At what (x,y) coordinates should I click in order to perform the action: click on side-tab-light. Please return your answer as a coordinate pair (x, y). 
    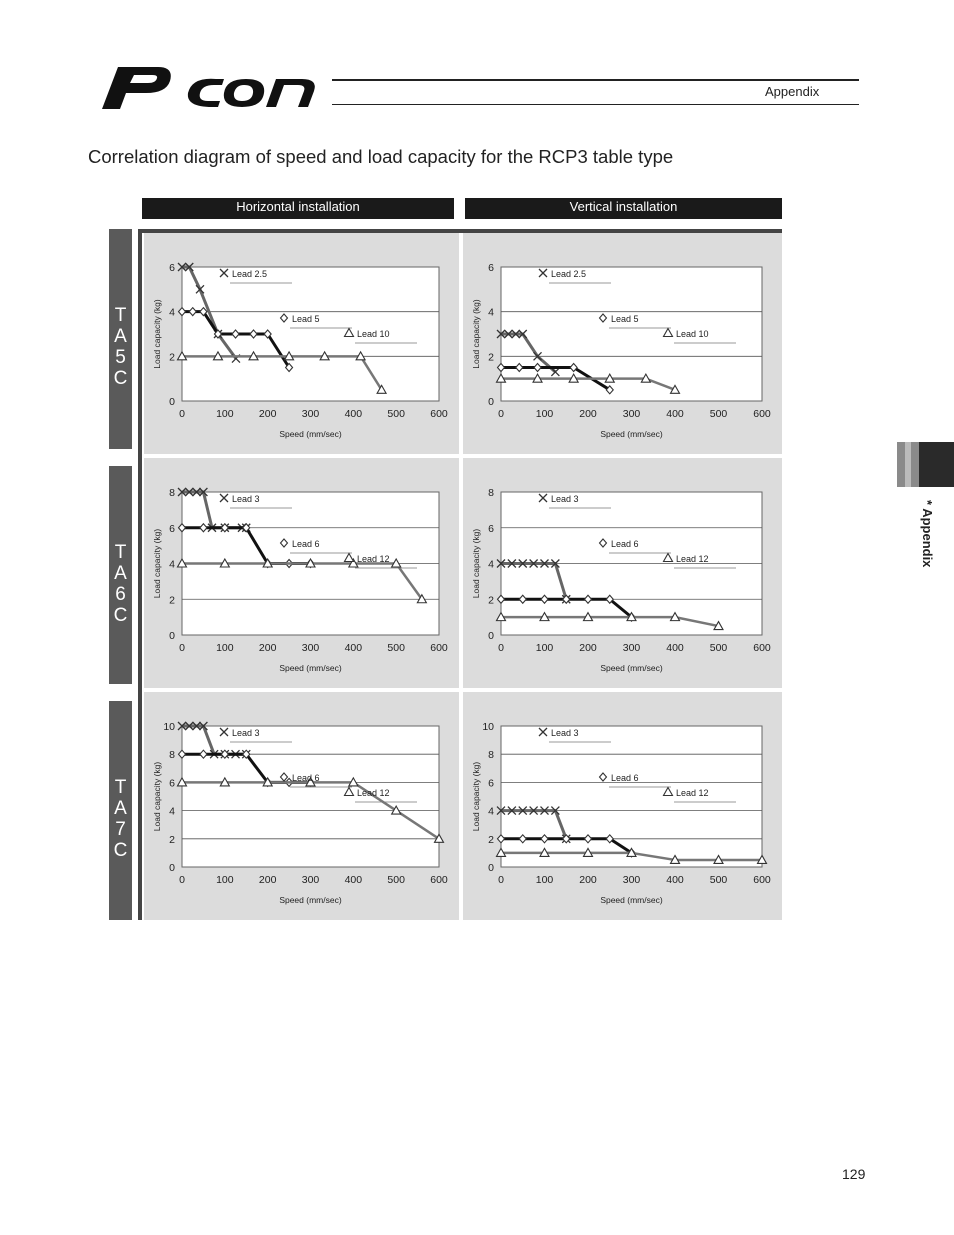
    Looking at the image, I should click on (908, 464).